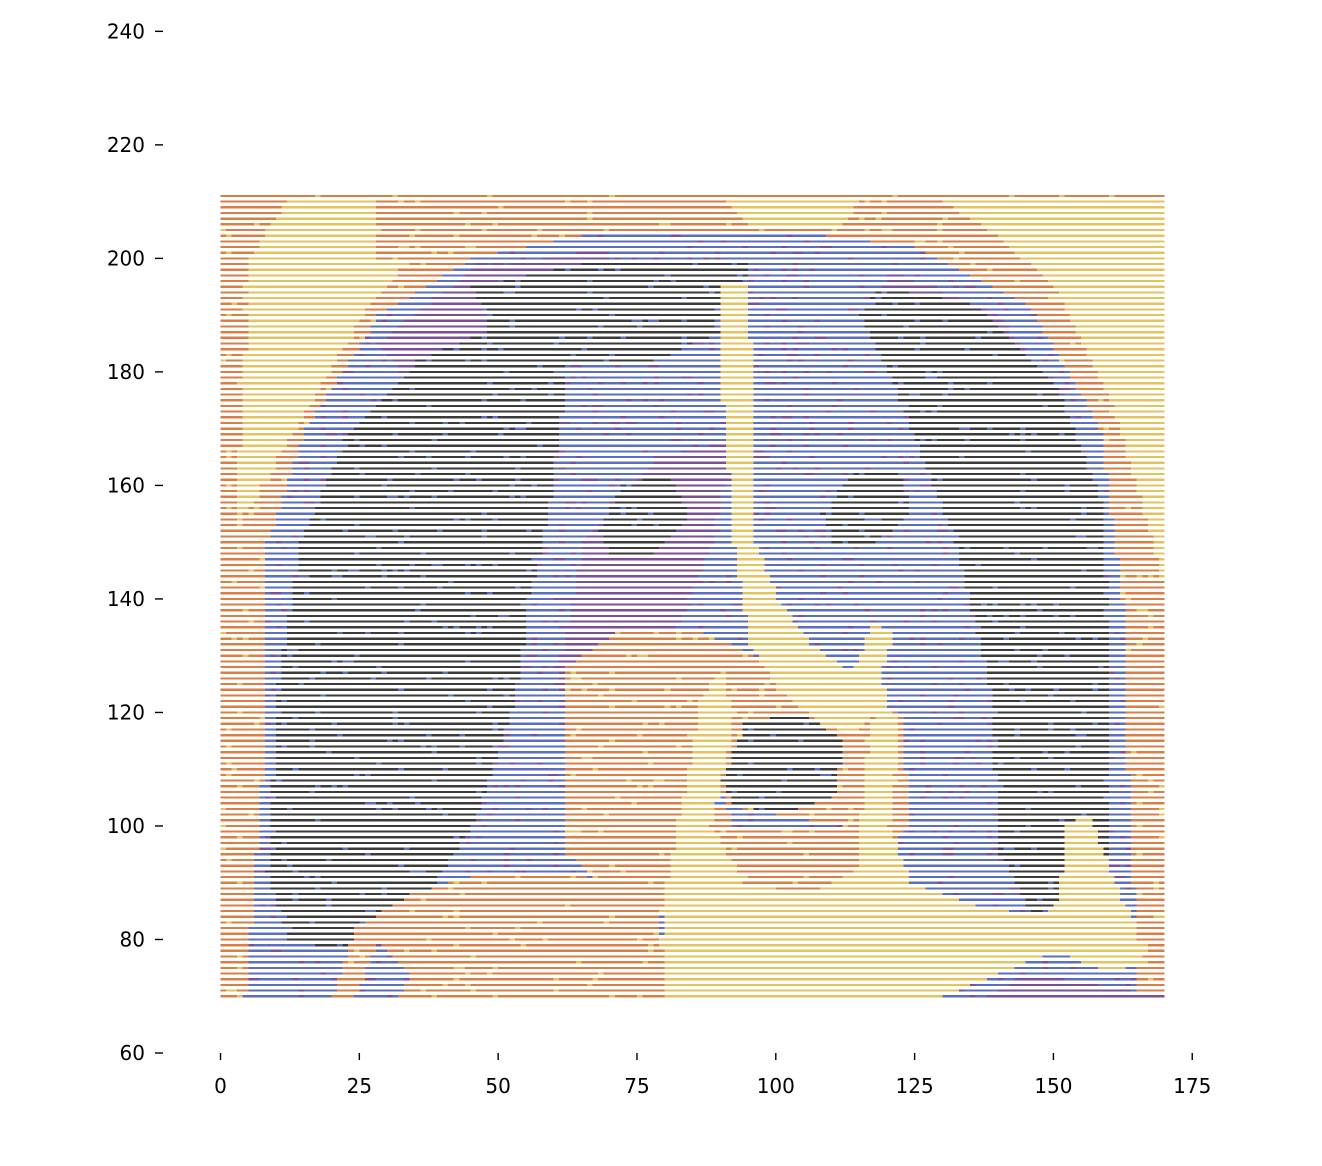 This screenshot has height=1166, width=1322. What do you see at coordinates (359, 1086) in the screenshot?
I see `x-tick-label: 25` at bounding box center [359, 1086].